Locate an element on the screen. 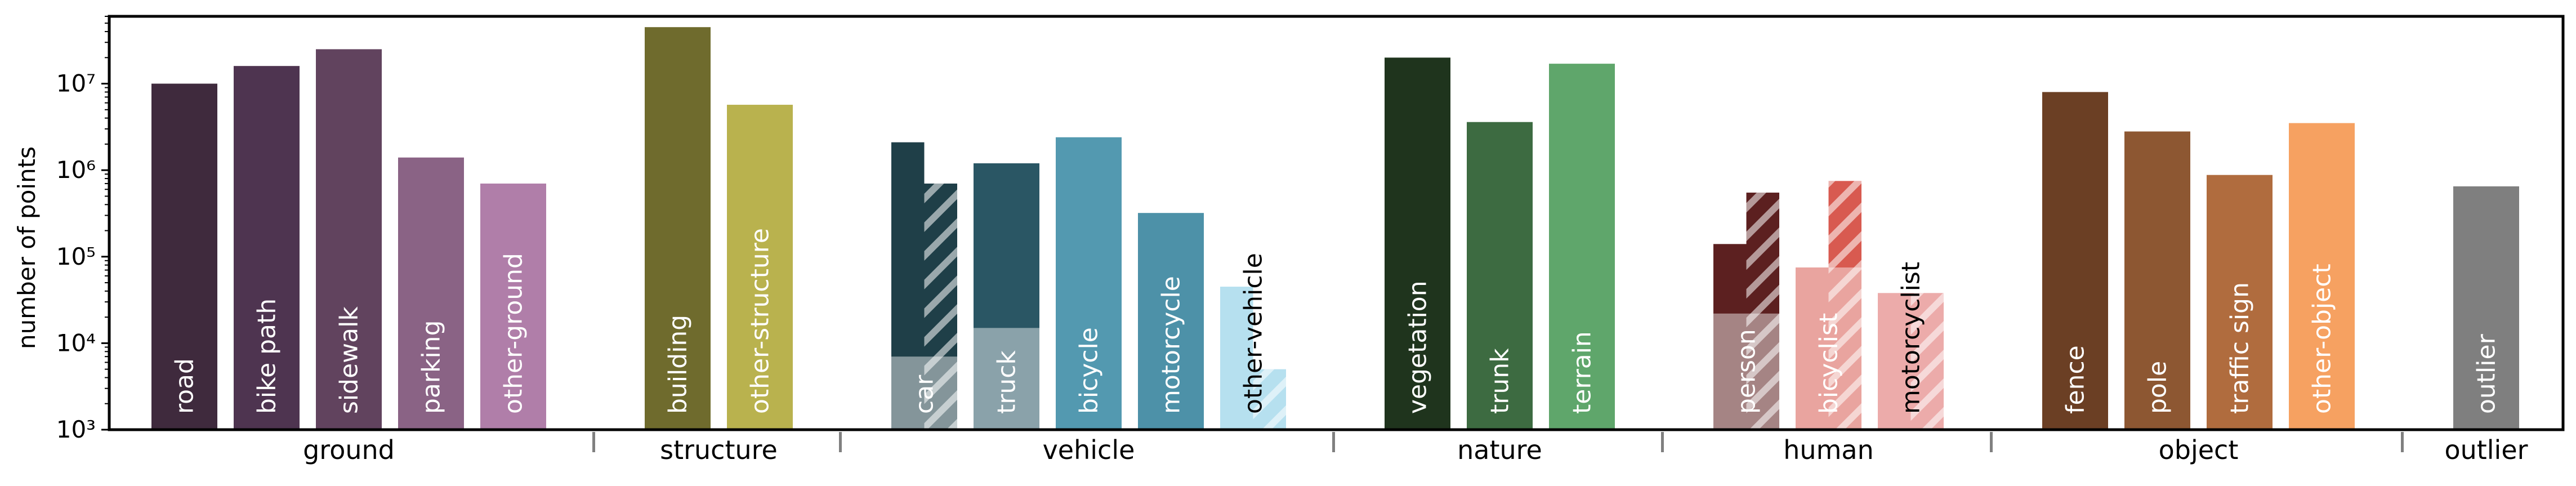  bar-label-bicyclist: bicyclist is located at coordinates (1829, 363).